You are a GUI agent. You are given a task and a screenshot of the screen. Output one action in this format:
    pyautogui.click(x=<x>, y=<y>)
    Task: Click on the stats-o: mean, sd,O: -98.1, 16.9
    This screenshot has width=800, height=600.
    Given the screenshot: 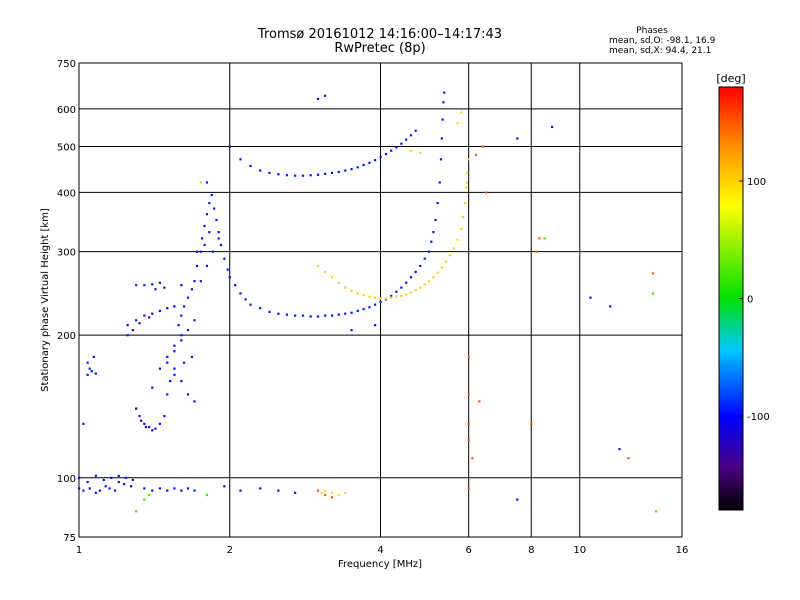 What is the action you would take?
    pyautogui.click(x=662, y=41)
    